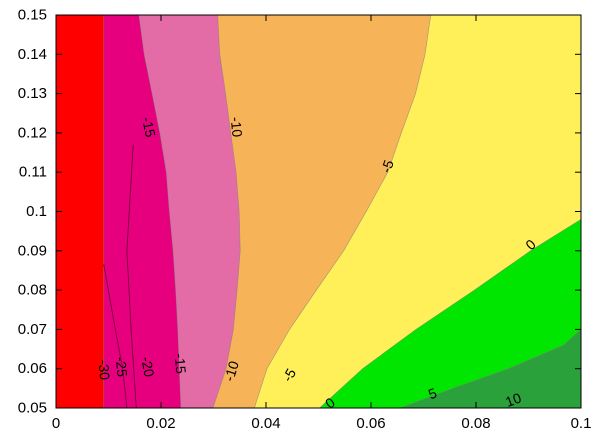  I want to click on y-tick-label-6: 0.11, so click(33, 172).